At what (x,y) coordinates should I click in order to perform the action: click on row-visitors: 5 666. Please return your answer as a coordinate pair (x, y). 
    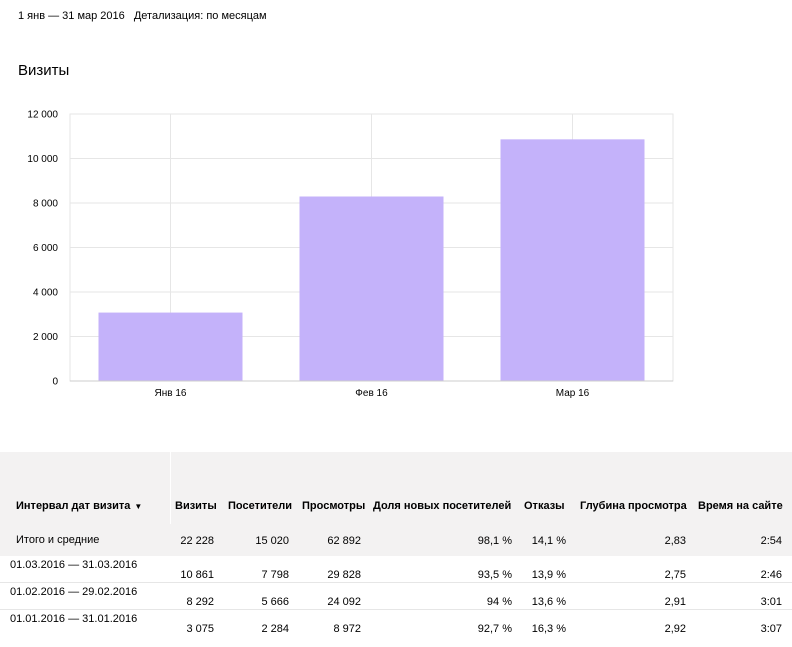
    Looking at the image, I should click on (275, 602).